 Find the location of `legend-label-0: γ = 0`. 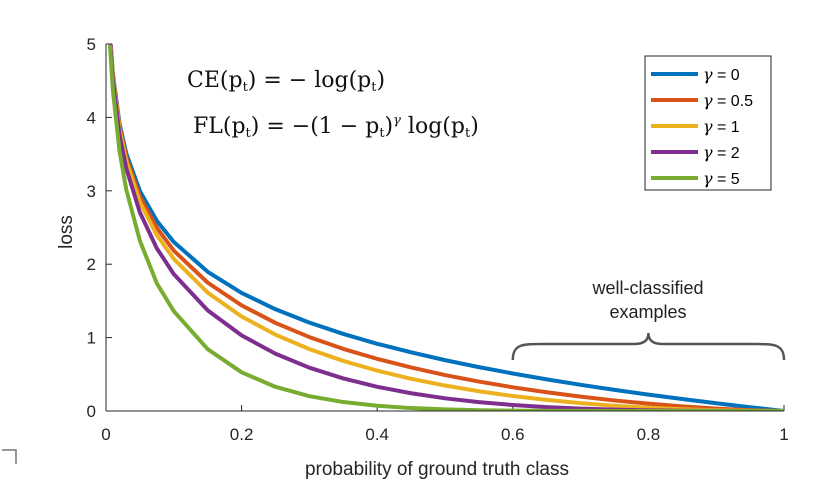

legend-label-0: γ = 0 is located at coordinates (721, 74).